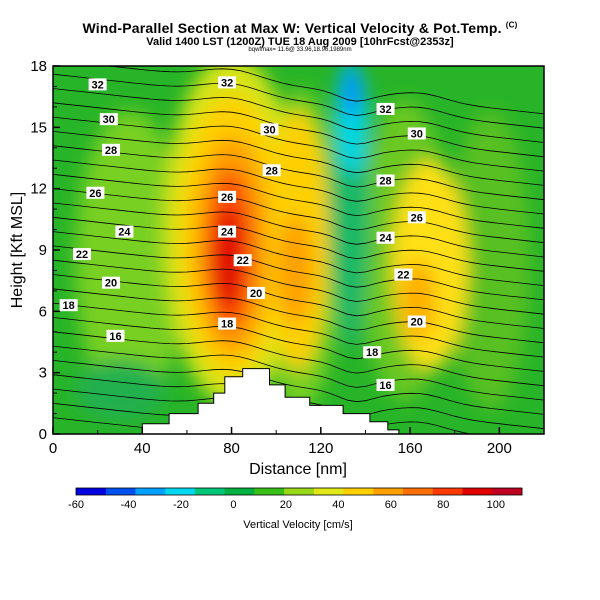 The image size is (600, 600). What do you see at coordinates (43, 311) in the screenshot?
I see `y-tick-label: 6` at bounding box center [43, 311].